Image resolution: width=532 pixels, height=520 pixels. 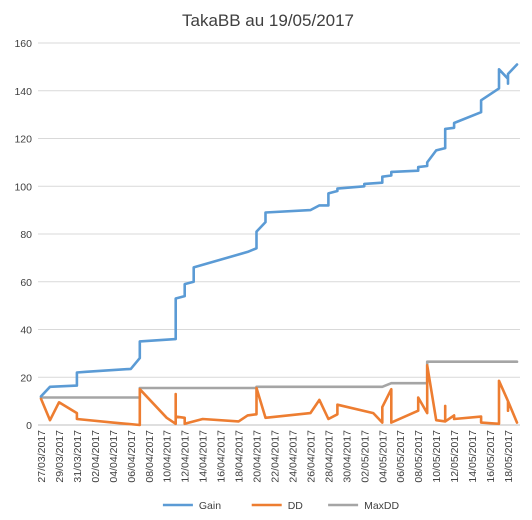 I want to click on y-tick-label: 160, so click(x=23, y=44).